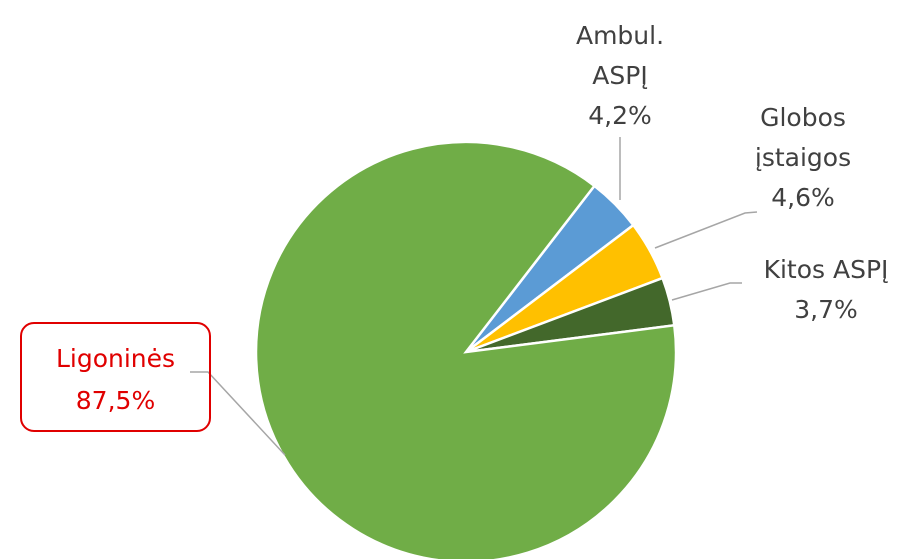  What do you see at coordinates (803, 197) in the screenshot?
I see `value-label: 4,6%` at bounding box center [803, 197].